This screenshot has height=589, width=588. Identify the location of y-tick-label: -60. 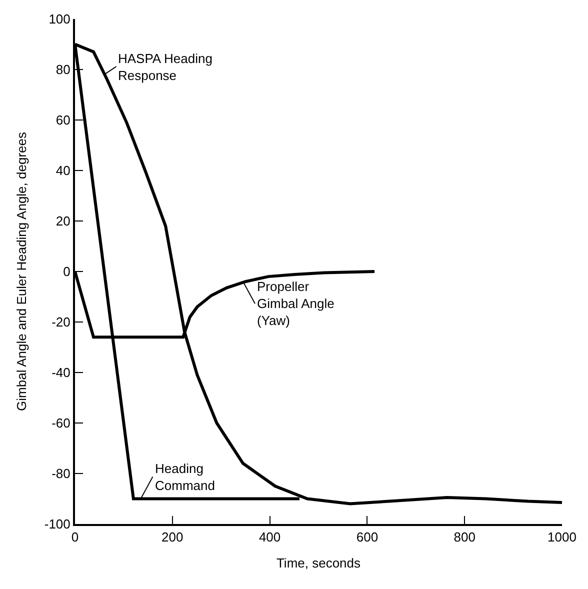
(61, 423).